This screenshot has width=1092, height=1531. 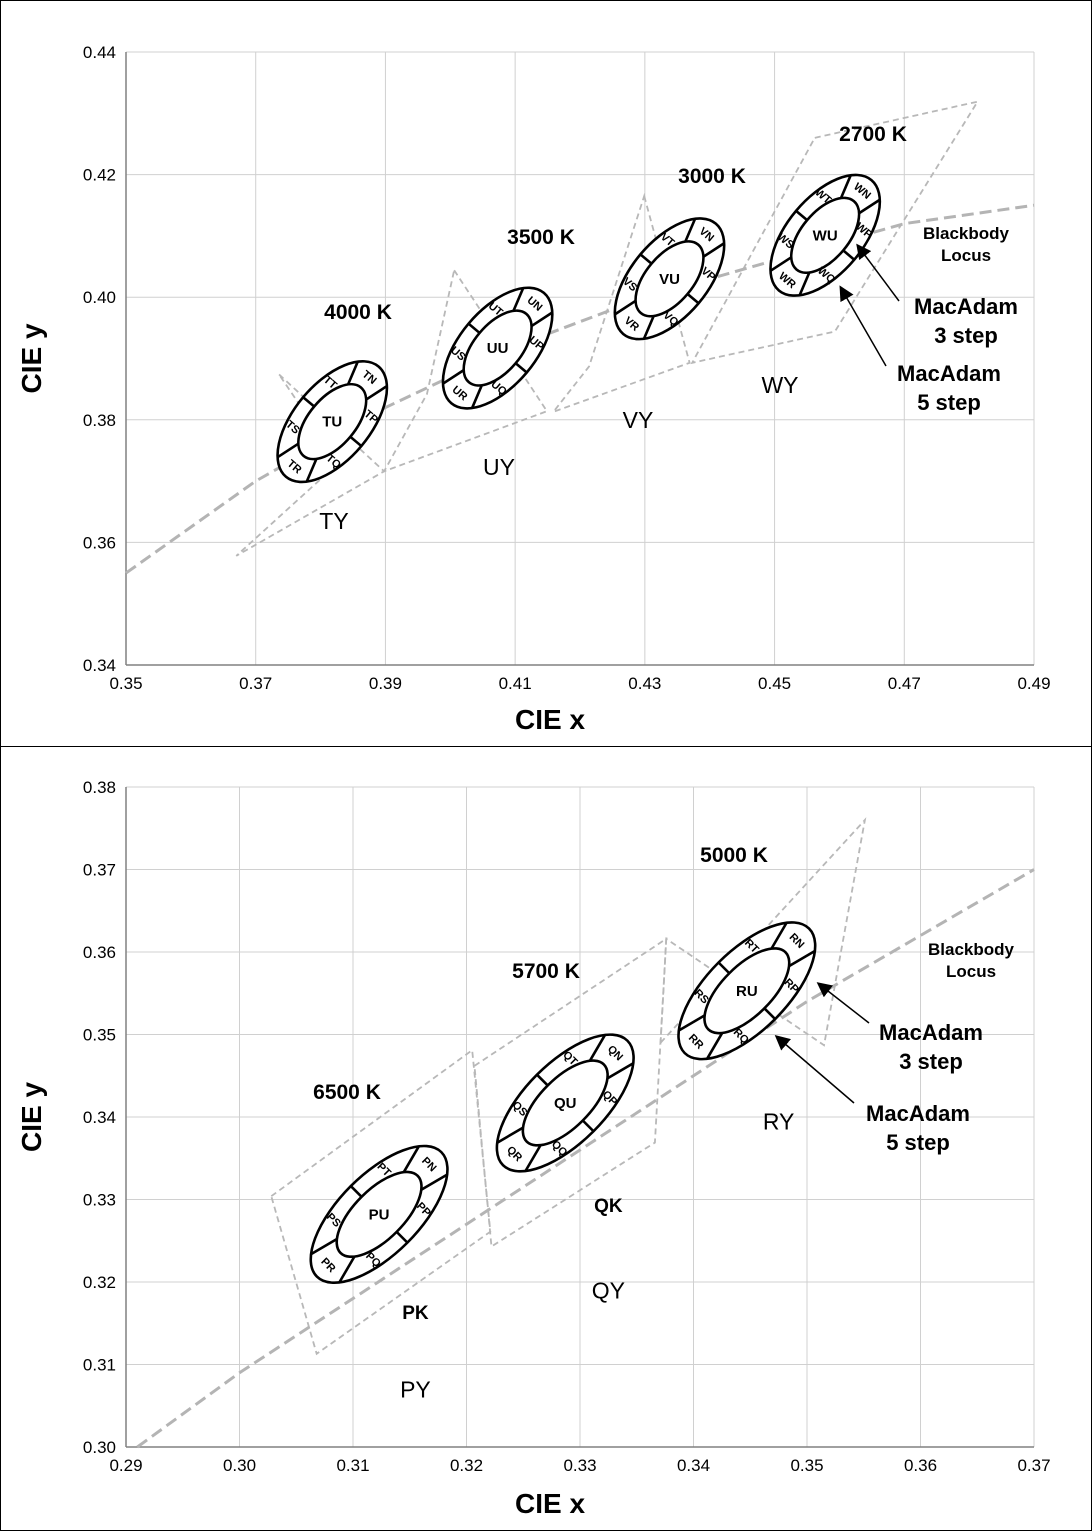 What do you see at coordinates (99, 1200) in the screenshot?
I see `y-tick-label: 0.33` at bounding box center [99, 1200].